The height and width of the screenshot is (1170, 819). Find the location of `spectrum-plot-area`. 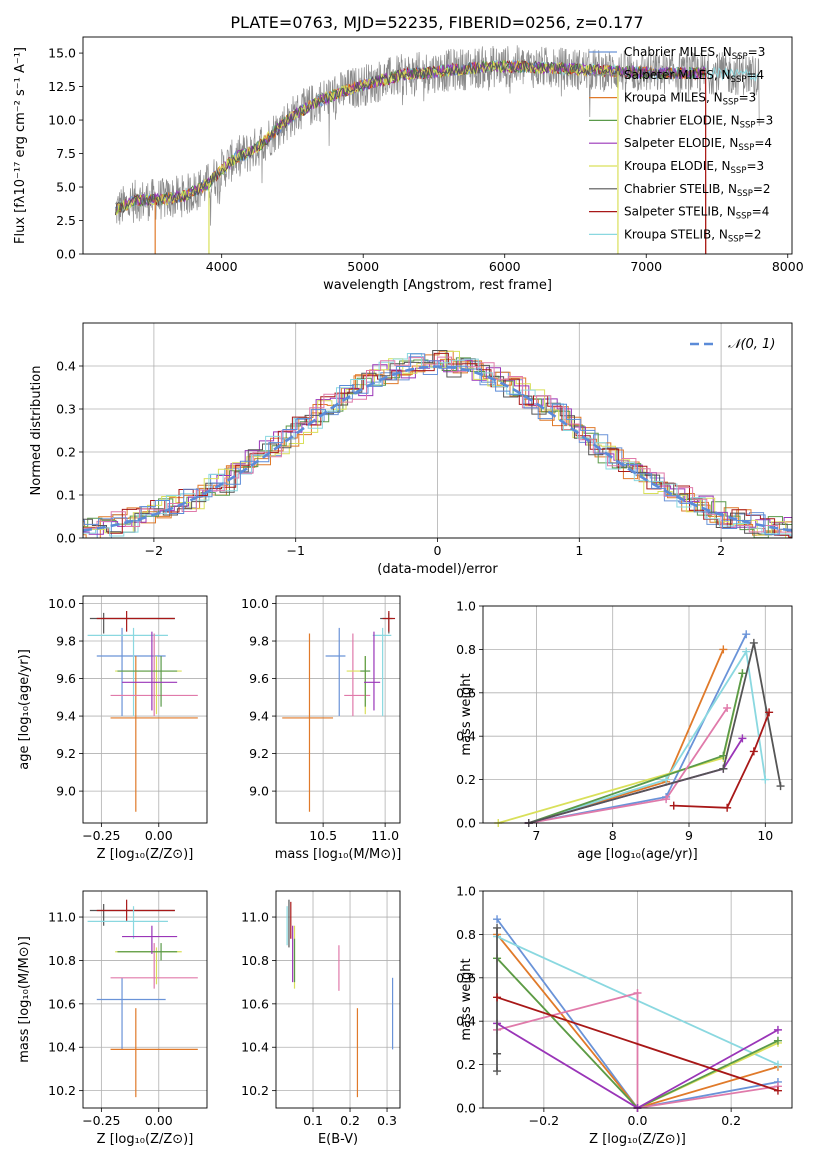

spectrum-plot-area is located at coordinates (437, 149).